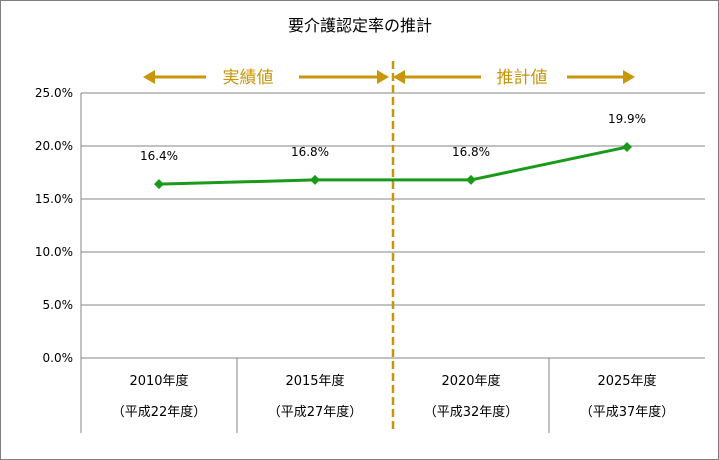 The image size is (719, 460). Describe the element at coordinates (54, 199) in the screenshot. I see `y-tick-label: 15.0%` at that location.